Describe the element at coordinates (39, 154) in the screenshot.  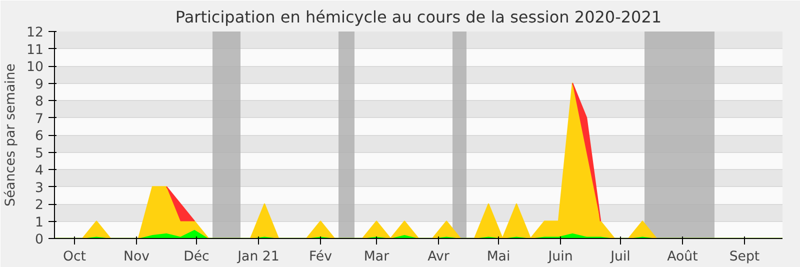
I see `y-tick-label: 5` at that location.